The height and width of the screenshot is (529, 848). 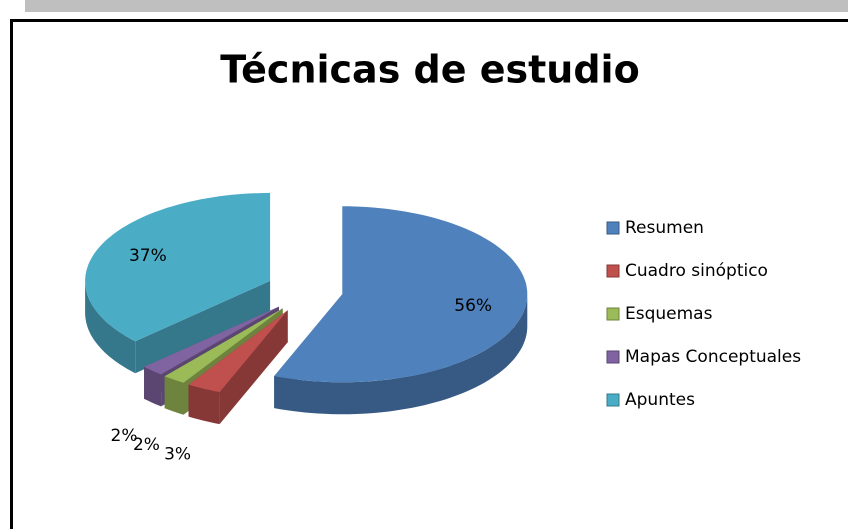 What do you see at coordinates (177, 455) in the screenshot?
I see `data-label: 3%` at bounding box center [177, 455].